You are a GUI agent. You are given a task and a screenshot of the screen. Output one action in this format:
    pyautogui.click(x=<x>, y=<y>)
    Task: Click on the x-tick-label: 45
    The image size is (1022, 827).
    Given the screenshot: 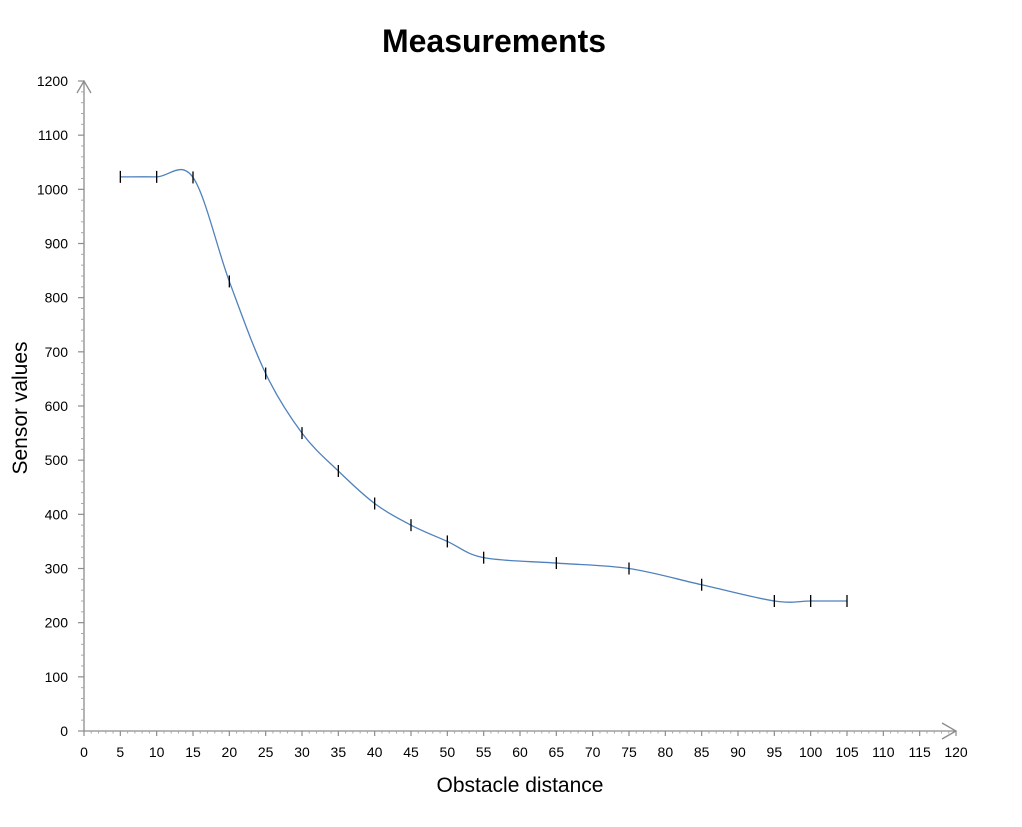 What is the action you would take?
    pyautogui.click(x=411, y=752)
    